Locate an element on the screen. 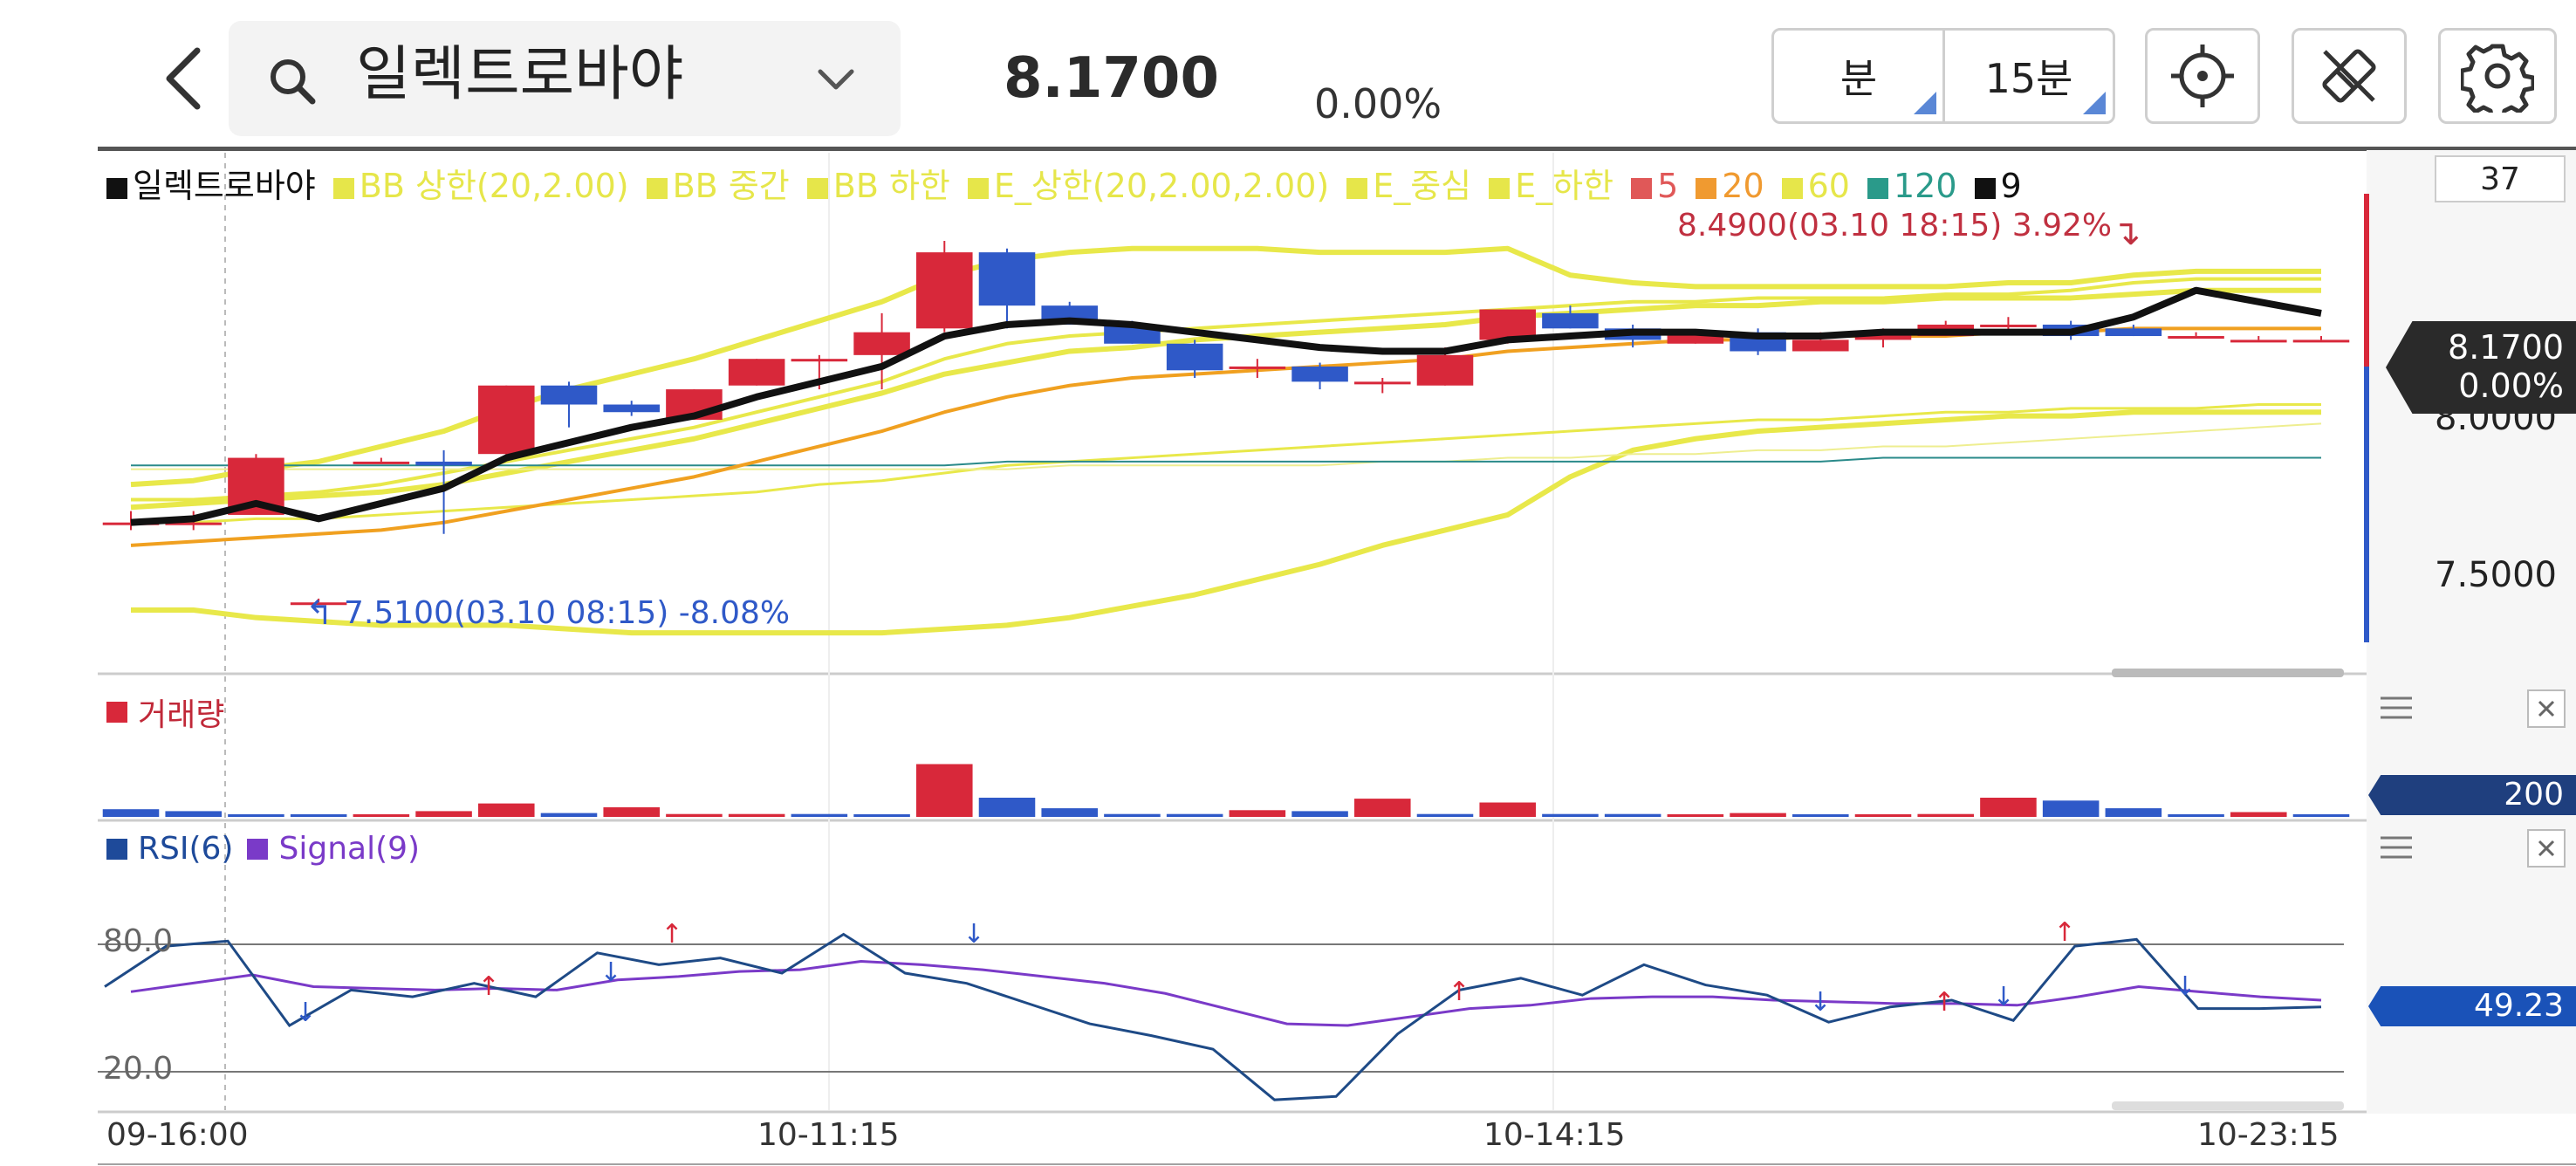 This screenshot has height=1166, width=2576. rsi-panel-title: RSI(6) Signal(9) is located at coordinates (263, 849).